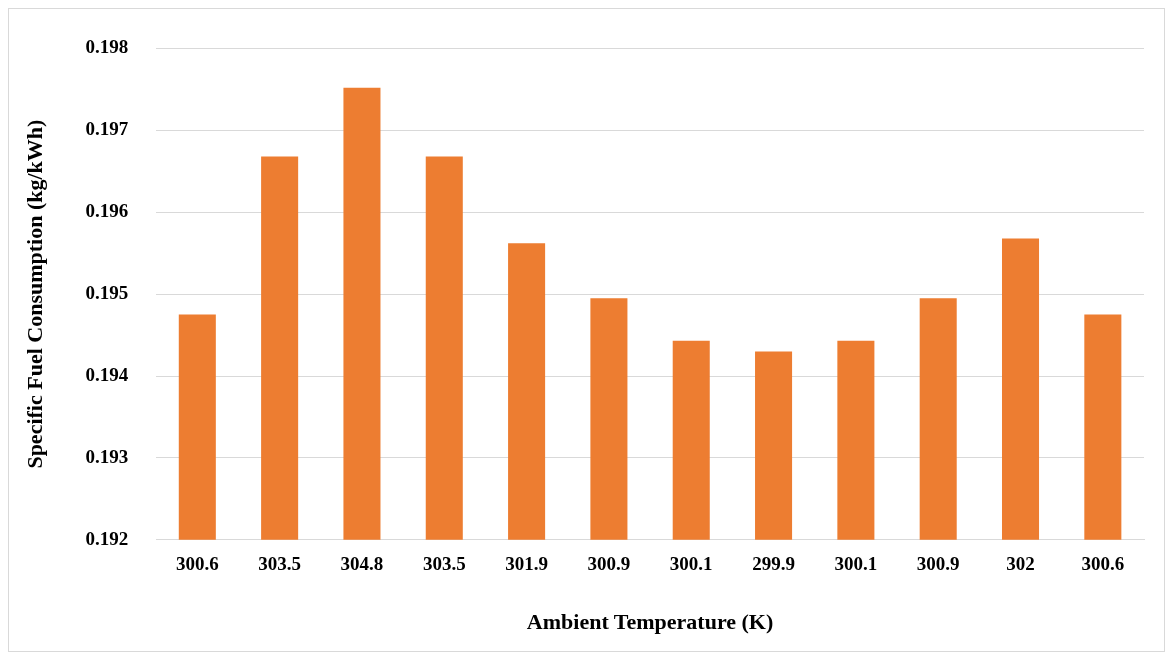  Describe the element at coordinates (650, 622) in the screenshot. I see `x-axis-title: Ambient Temperature (K)` at that location.